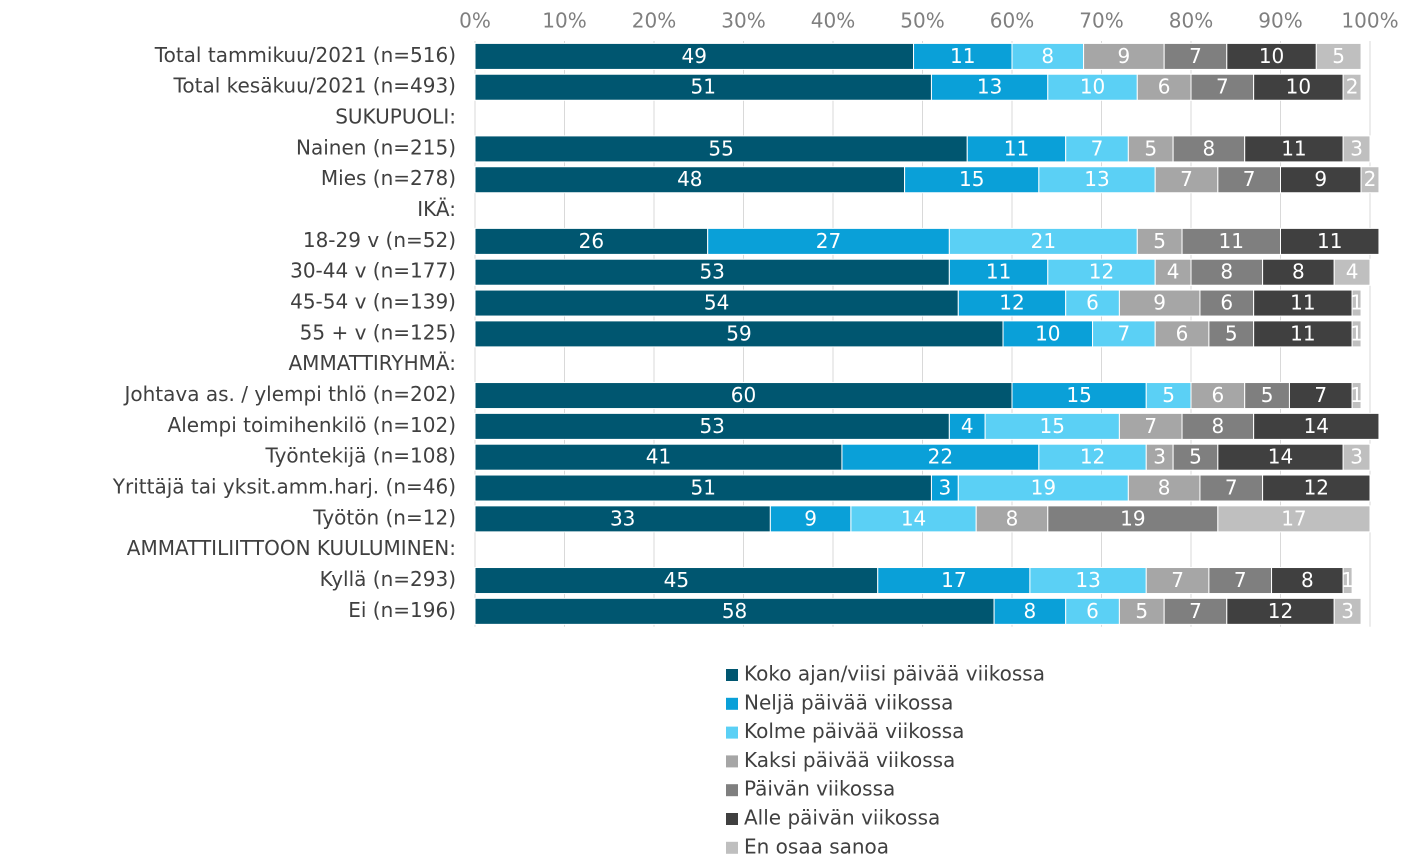 The width and height of the screenshot is (1409, 860). Describe the element at coordinates (743, 395) in the screenshot. I see `data-label: 60` at that location.